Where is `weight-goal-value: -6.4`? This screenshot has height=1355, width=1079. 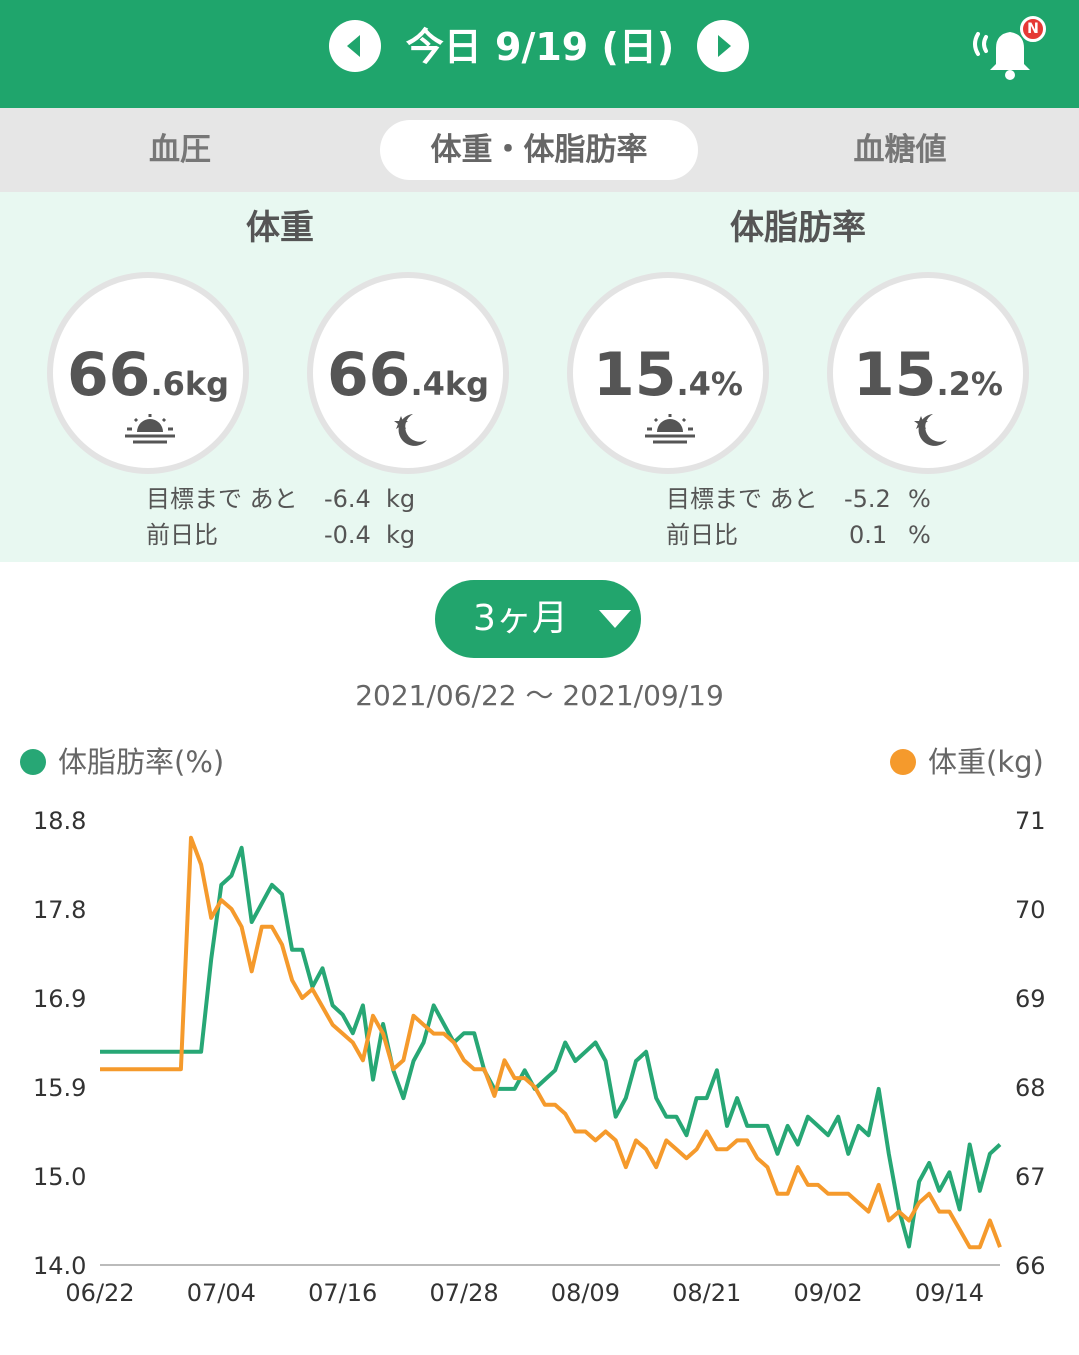
weight-goal-value: -6.4 is located at coordinates (347, 499).